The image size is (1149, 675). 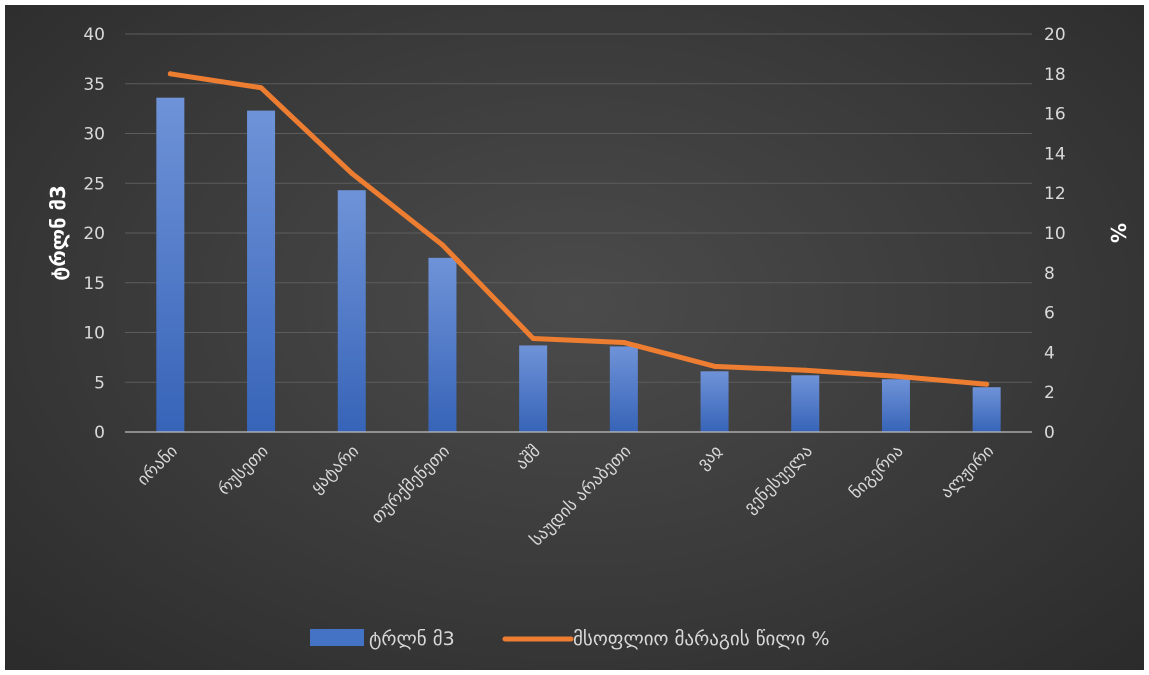 What do you see at coordinates (335, 469) in the screenshot?
I see `x-tick-label: ყატარი` at bounding box center [335, 469].